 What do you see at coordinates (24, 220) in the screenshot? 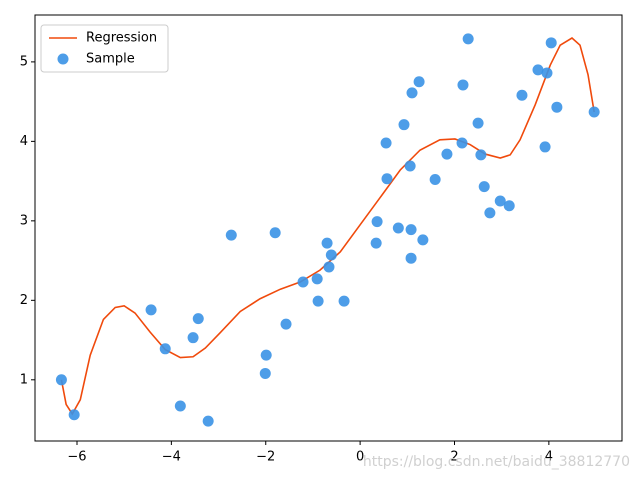
I see `y-tick-label: 3` at bounding box center [24, 220].